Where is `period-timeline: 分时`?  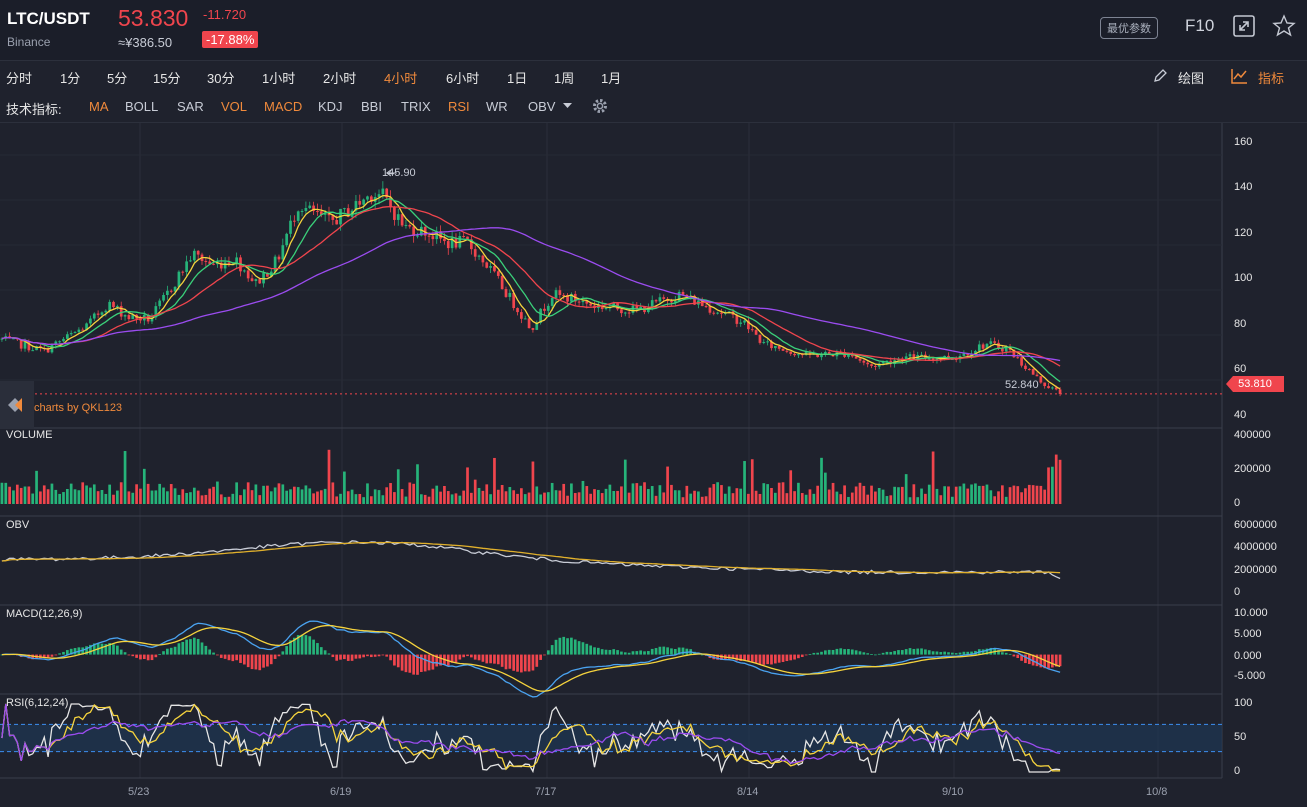 period-timeline: 分时 is located at coordinates (19, 78).